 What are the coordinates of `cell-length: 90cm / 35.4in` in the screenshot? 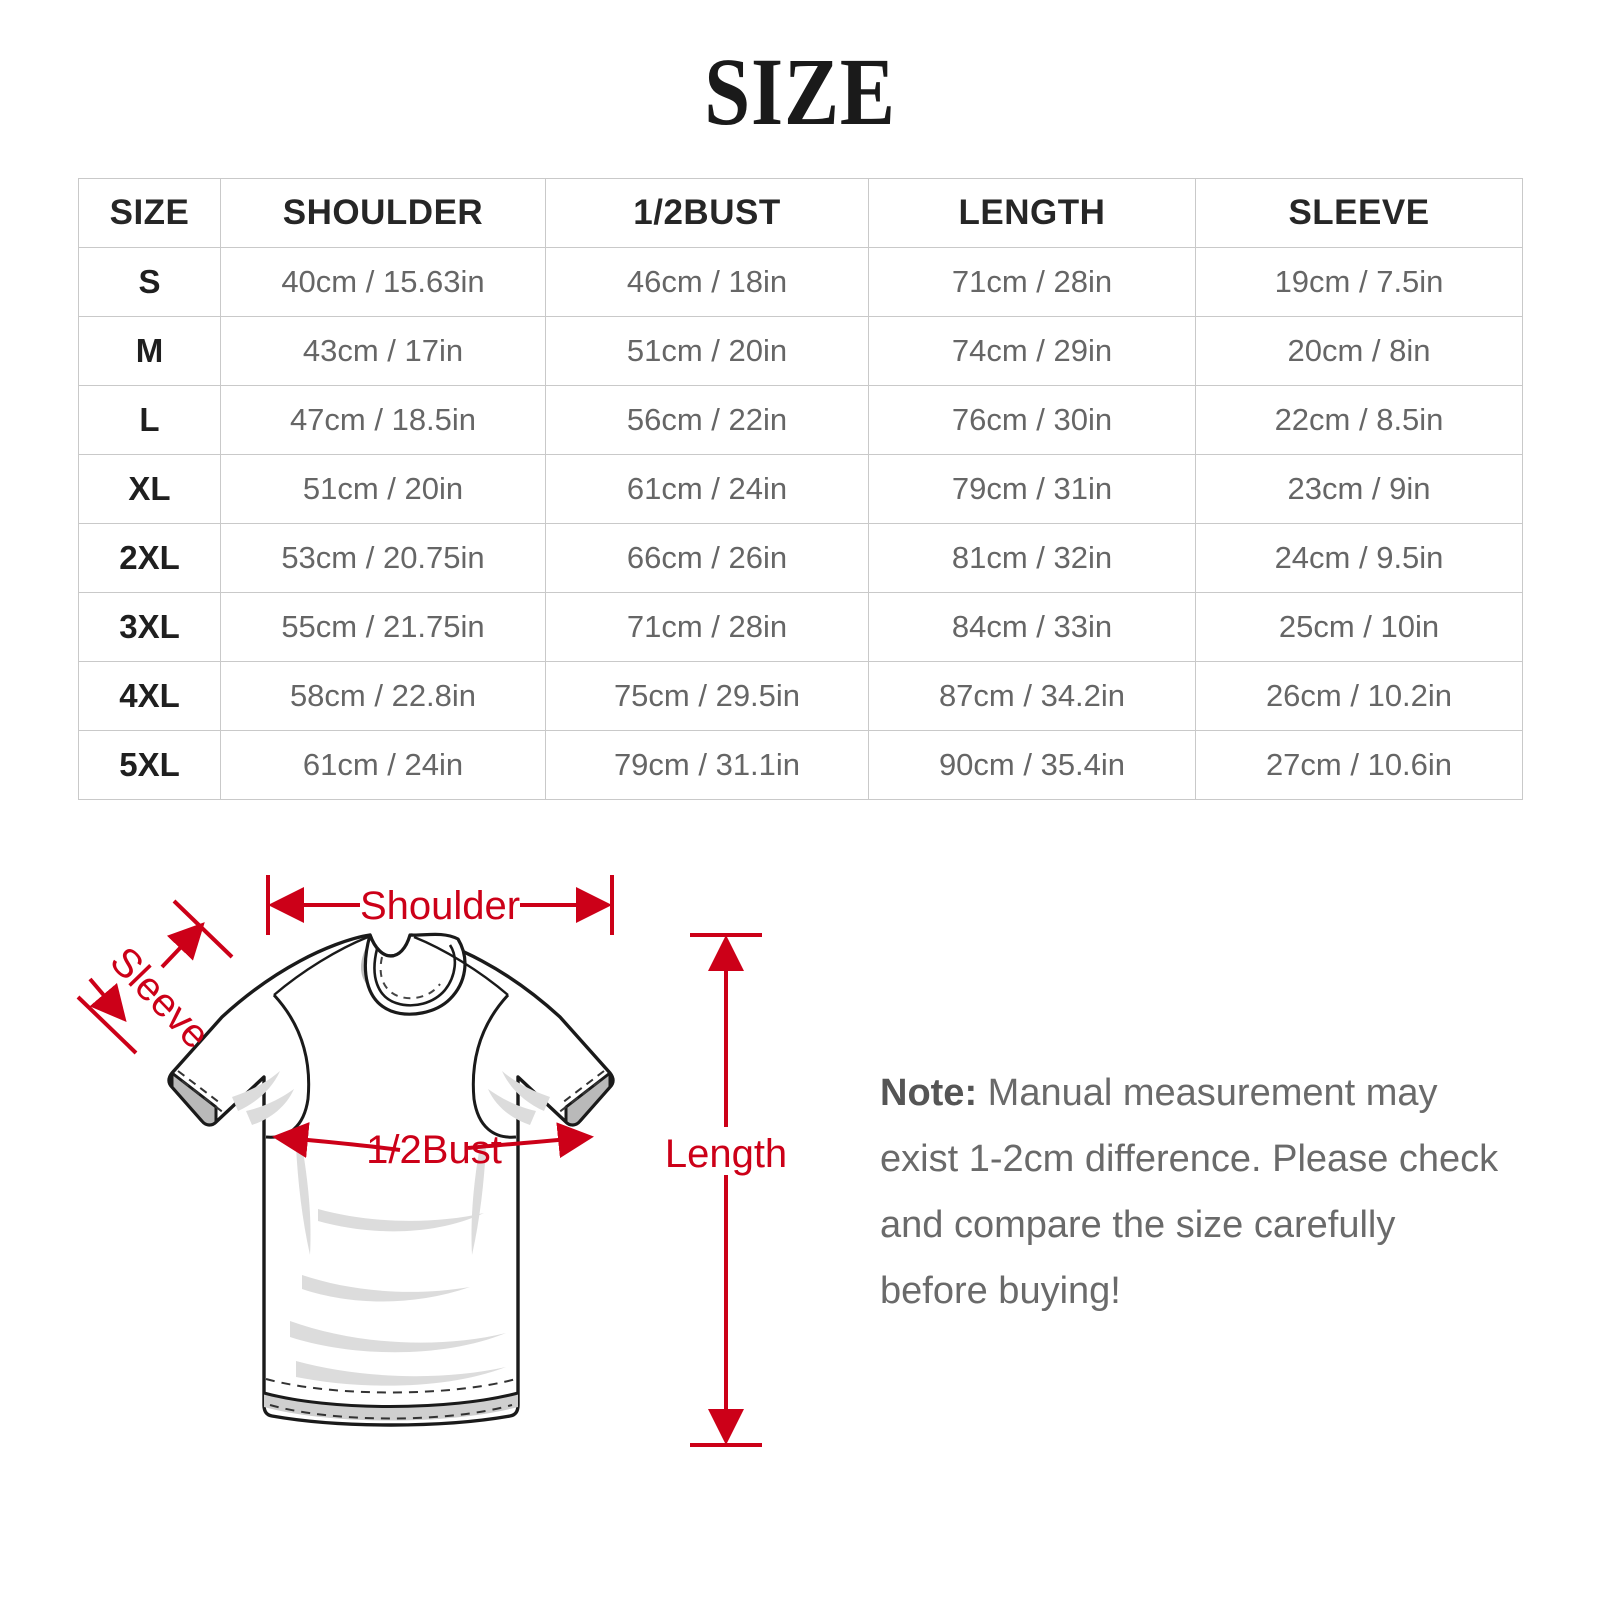 It's located at (1032, 765).